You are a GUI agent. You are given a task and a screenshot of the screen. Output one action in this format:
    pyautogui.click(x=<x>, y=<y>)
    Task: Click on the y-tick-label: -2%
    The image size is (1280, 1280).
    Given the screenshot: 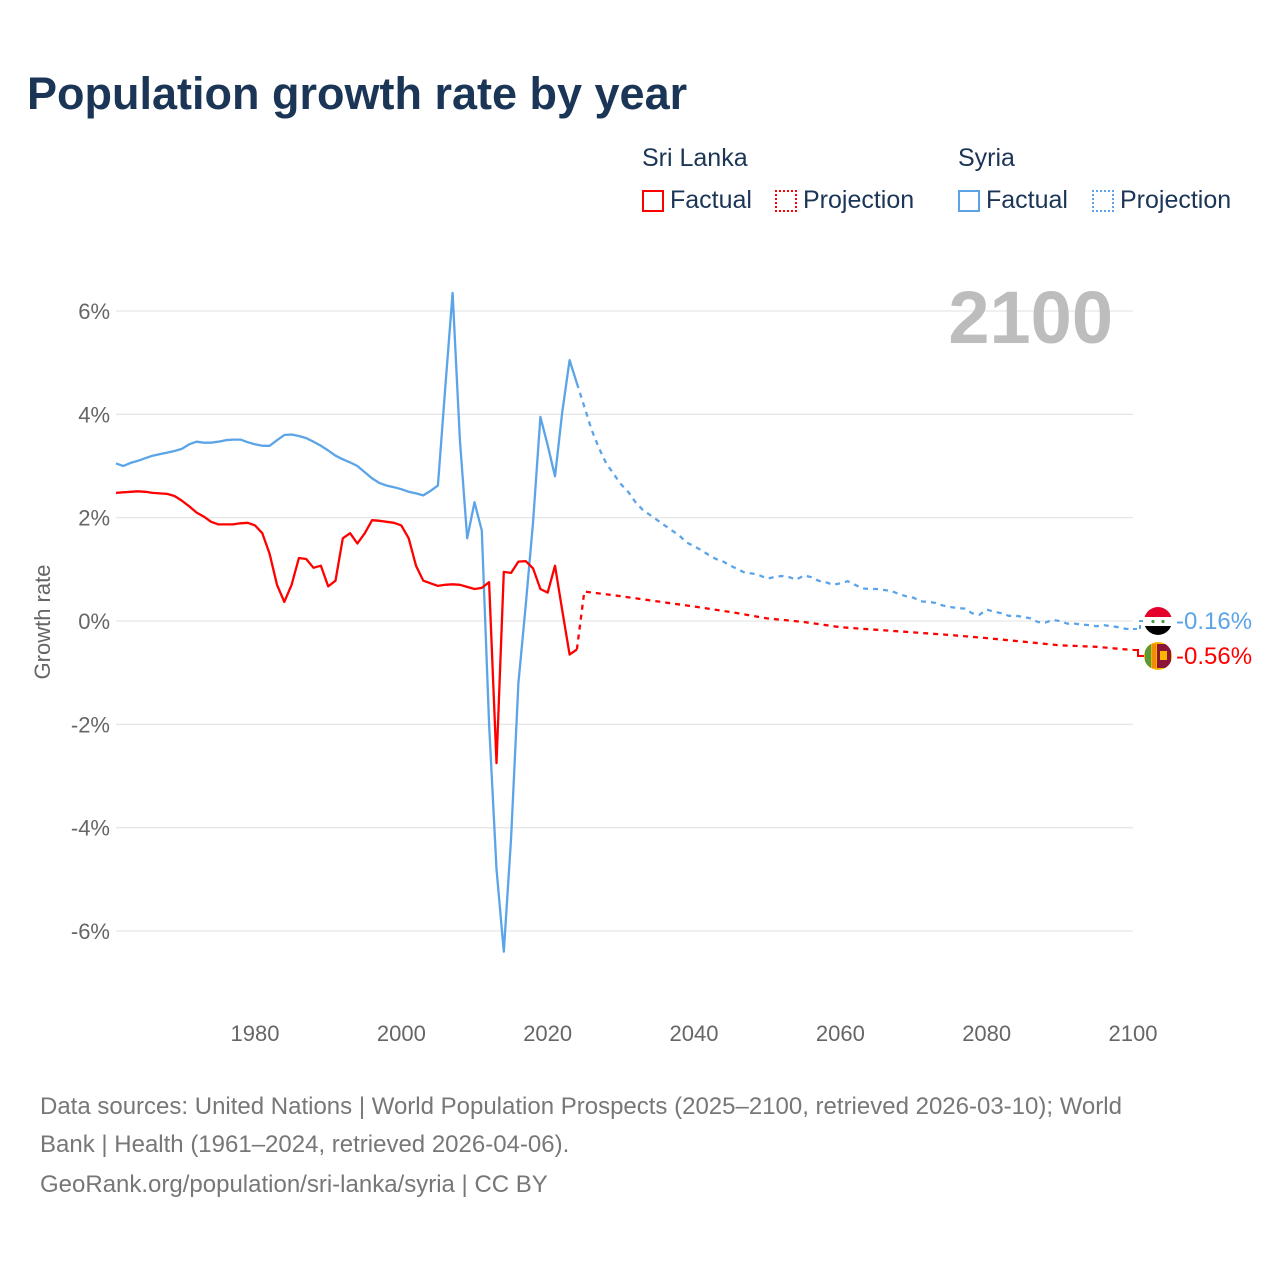 What is the action you would take?
    pyautogui.click(x=90, y=724)
    